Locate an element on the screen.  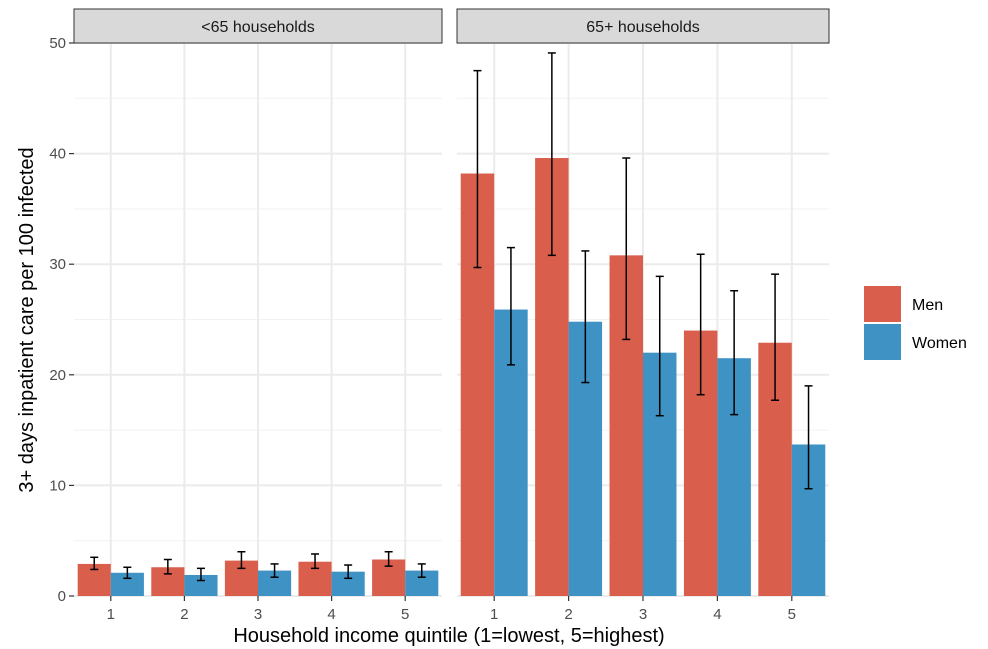
y-axis-title: 3+ days inpatient care per 100 infected is located at coordinates (27, 319).